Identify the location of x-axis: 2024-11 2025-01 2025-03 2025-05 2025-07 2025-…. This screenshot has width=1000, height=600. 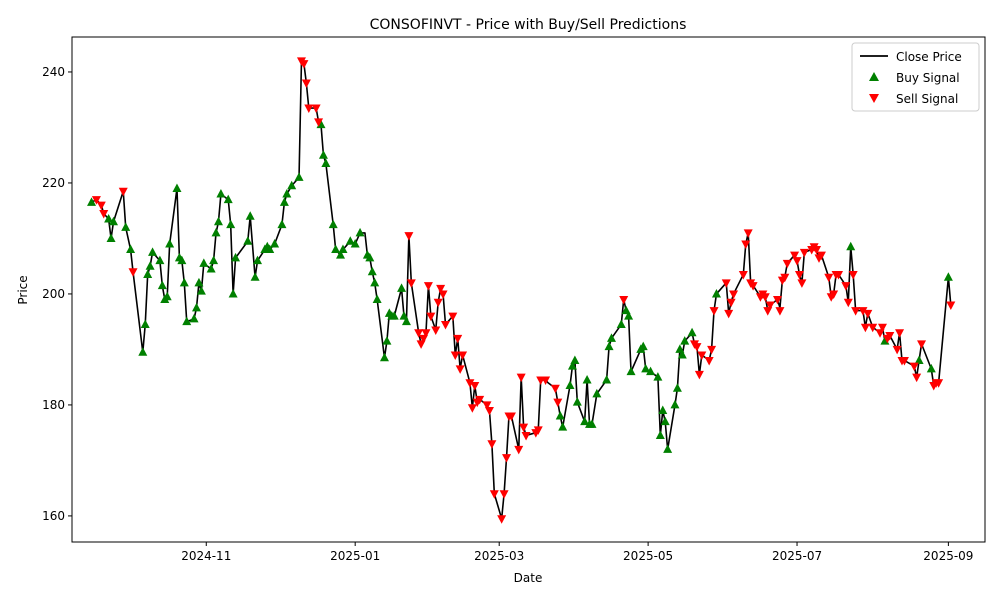
(577, 552).